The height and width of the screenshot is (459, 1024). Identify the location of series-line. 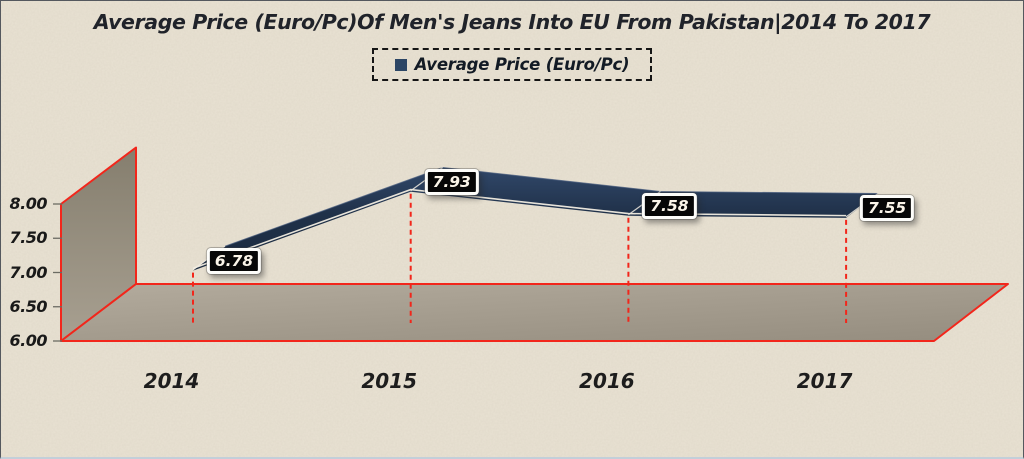
(519, 229).